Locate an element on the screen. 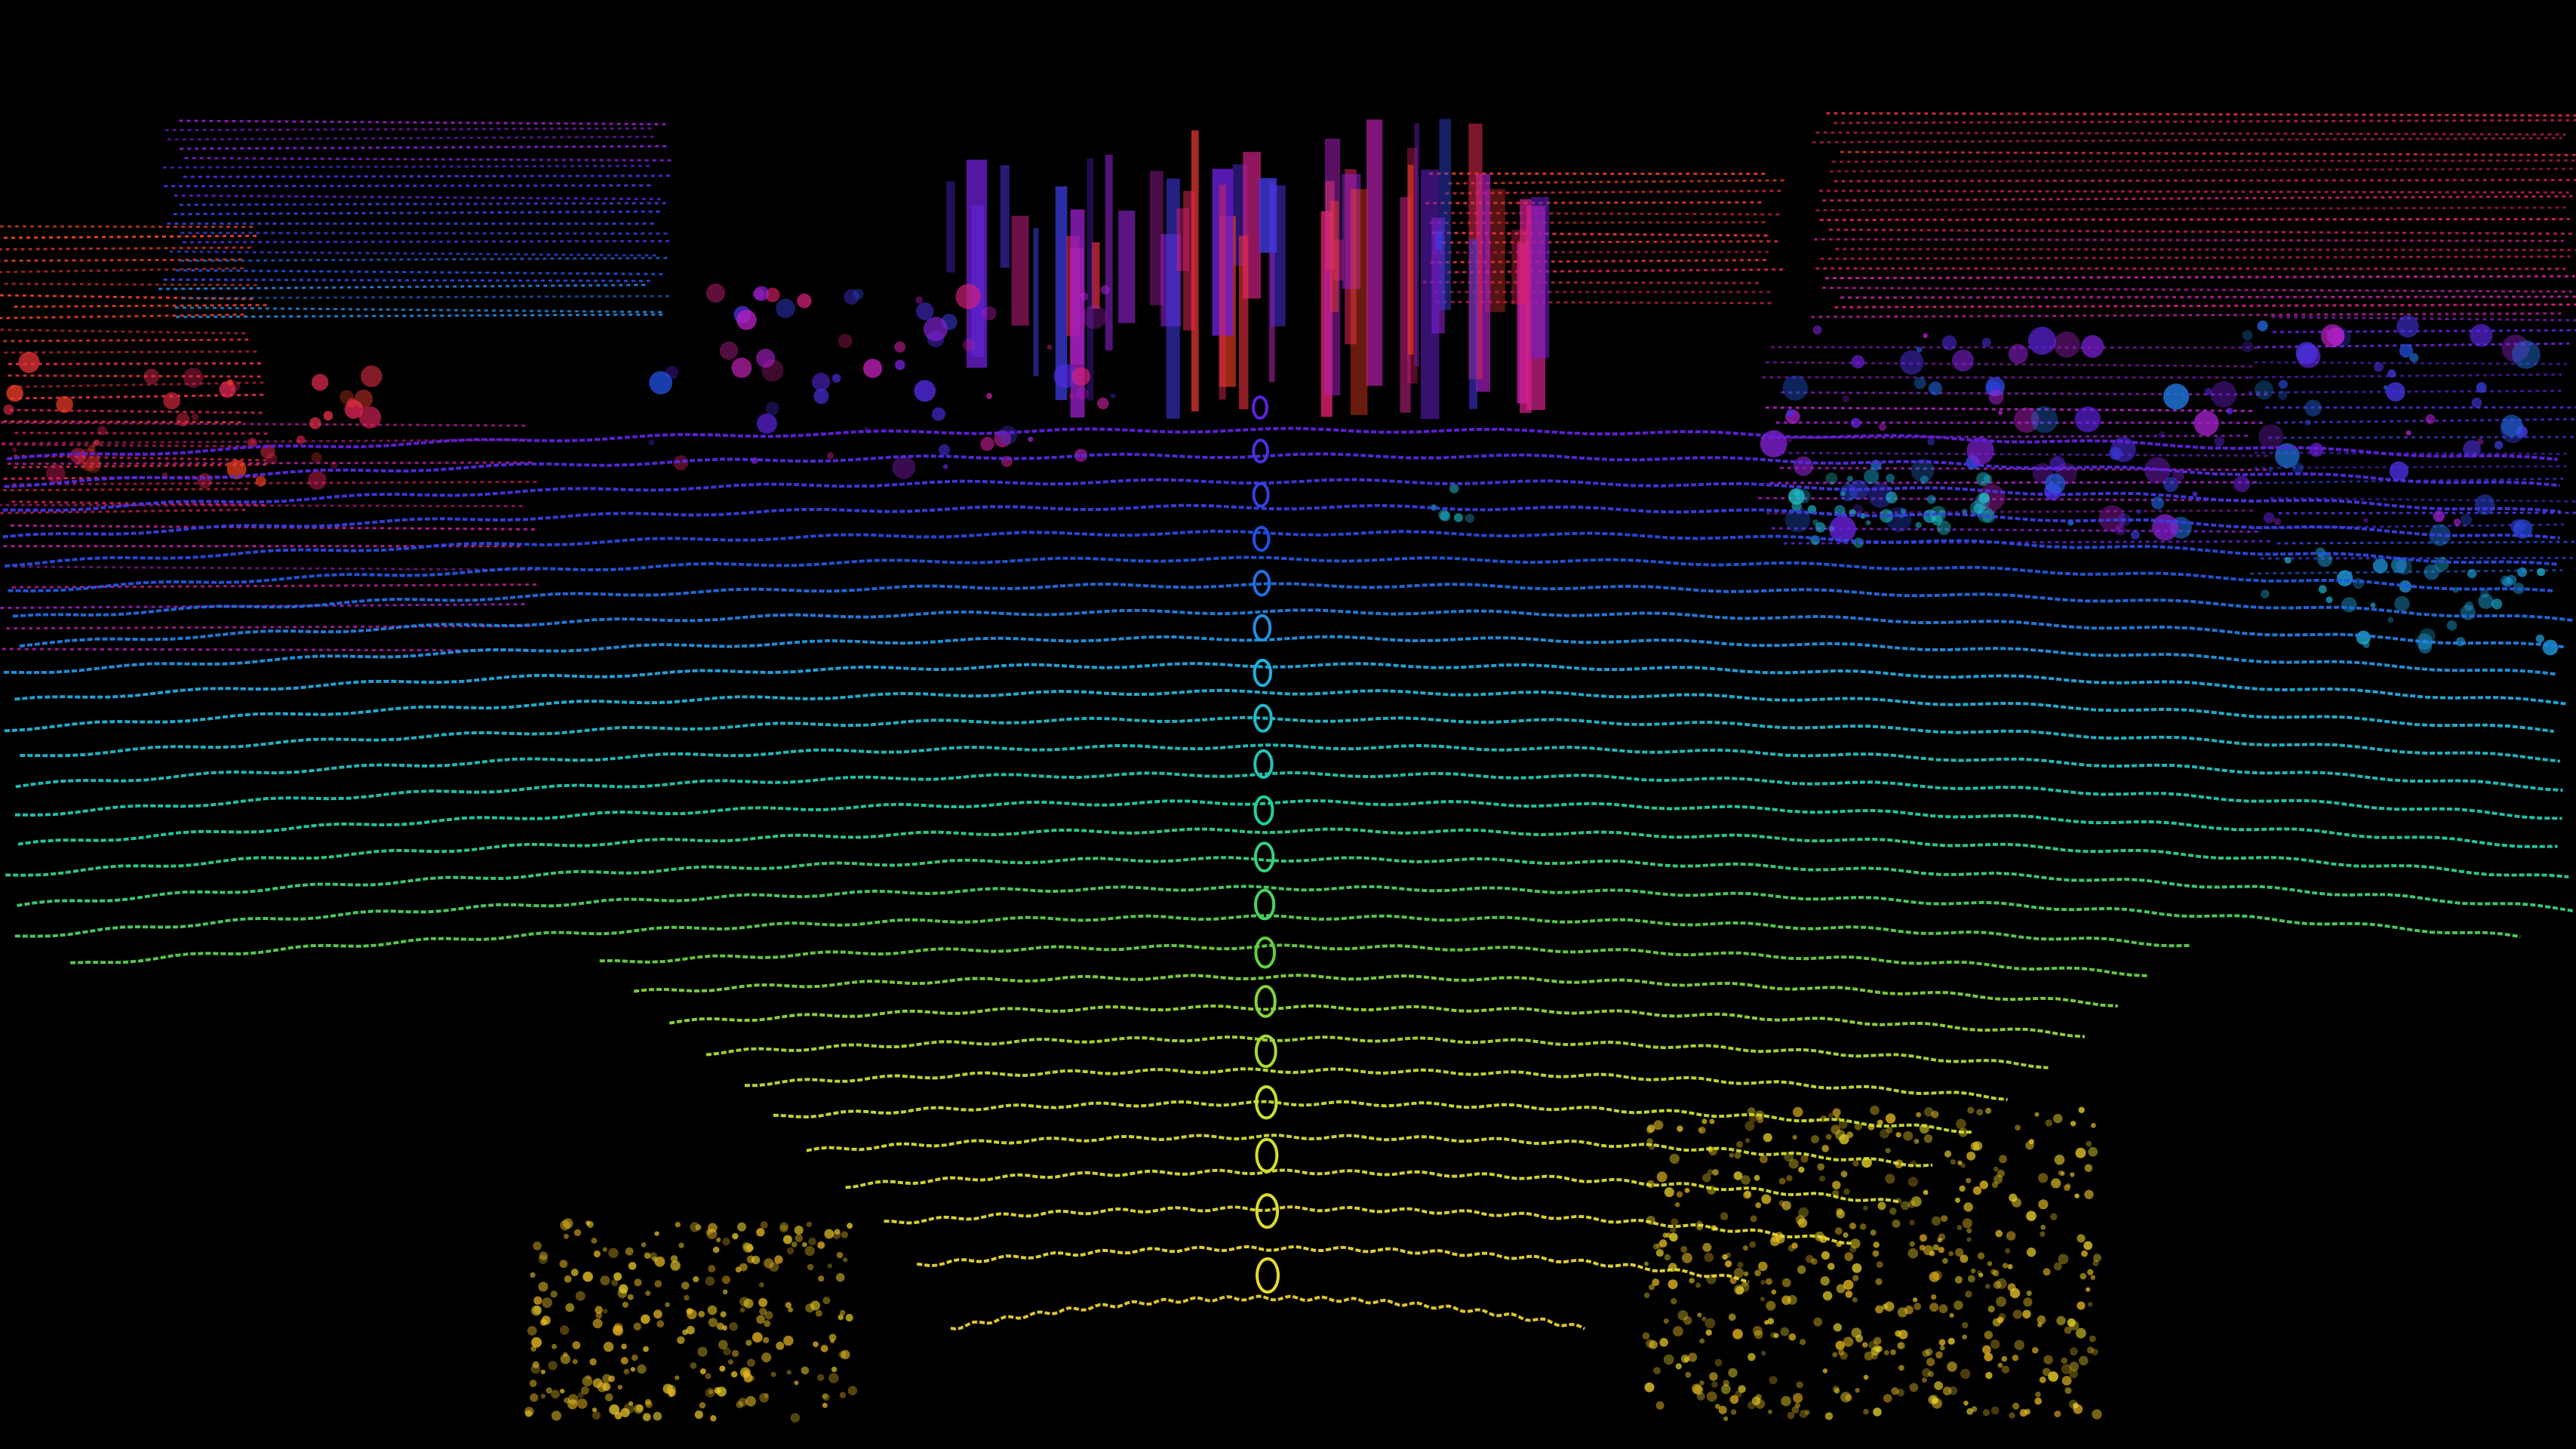 The image size is (2576, 1449). trail-loop is located at coordinates (1263, 673).